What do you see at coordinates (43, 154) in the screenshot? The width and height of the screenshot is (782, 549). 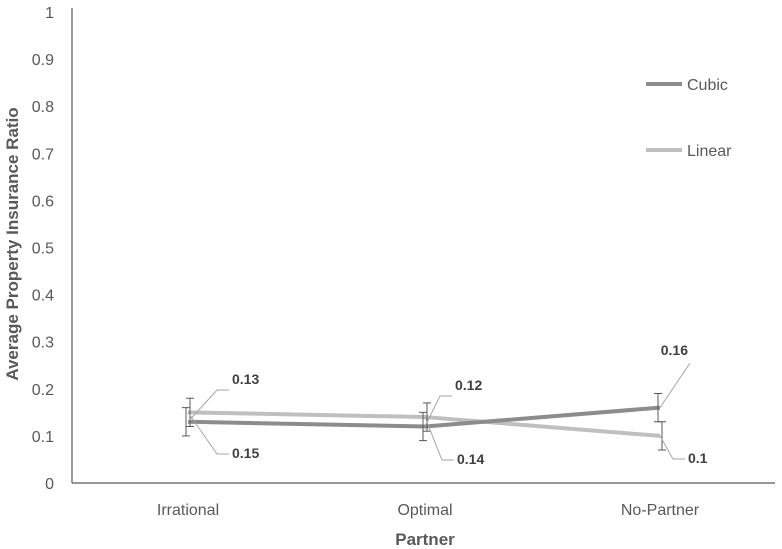 I see `y-tick-label: 0.7` at bounding box center [43, 154].